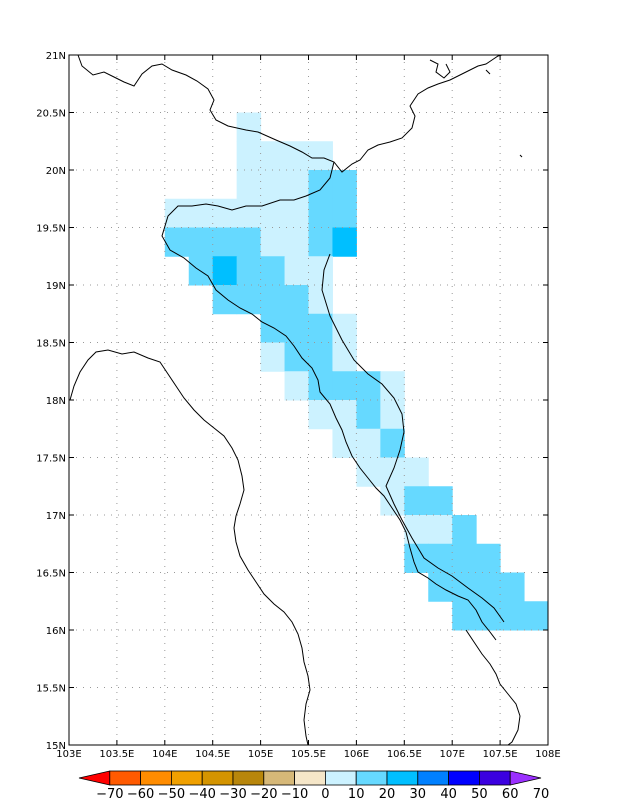 The width and height of the screenshot is (618, 800). I want to click on coastline-north, so click(290, 113).